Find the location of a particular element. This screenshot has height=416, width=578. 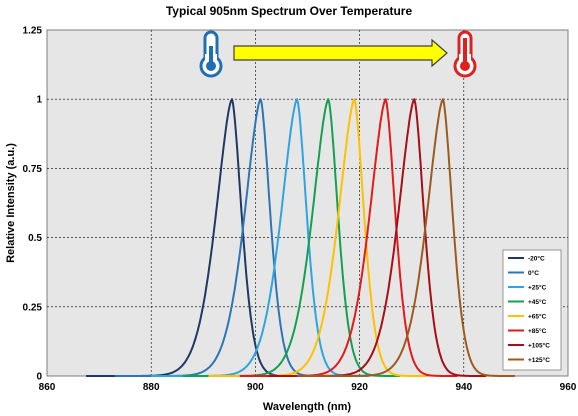

legend-box is located at coordinates (532, 310).